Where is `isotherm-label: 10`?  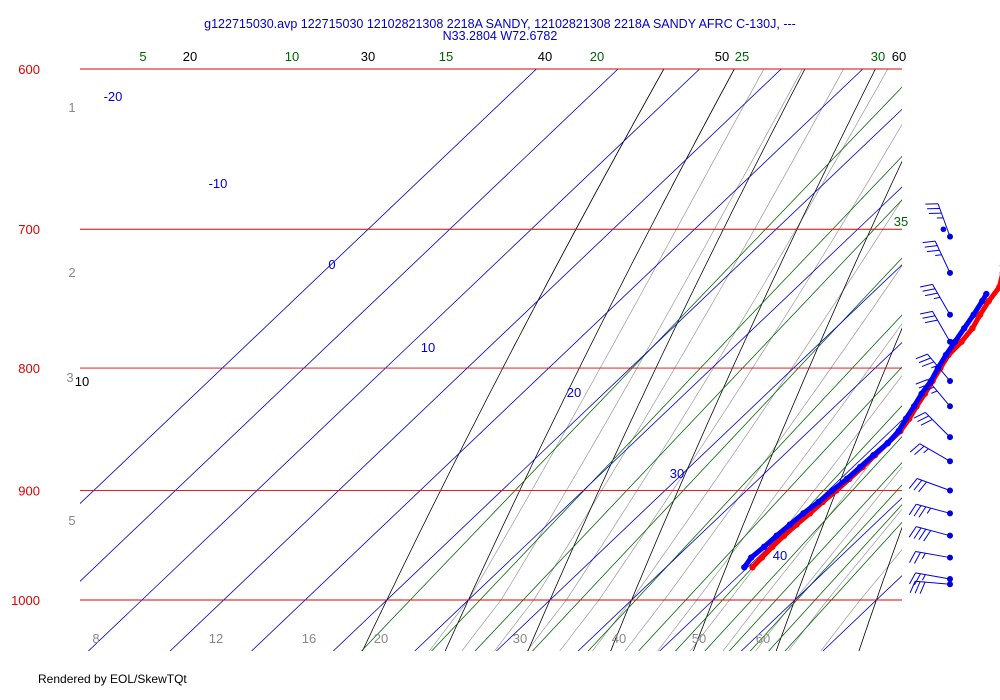 isotherm-label: 10 is located at coordinates (428, 347).